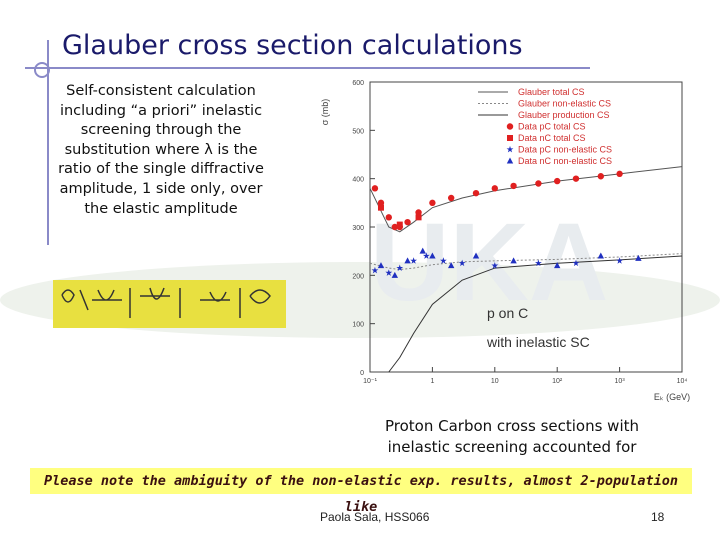  What do you see at coordinates (620, 381) in the screenshot?
I see `x-tick-label: 10³` at bounding box center [620, 381].